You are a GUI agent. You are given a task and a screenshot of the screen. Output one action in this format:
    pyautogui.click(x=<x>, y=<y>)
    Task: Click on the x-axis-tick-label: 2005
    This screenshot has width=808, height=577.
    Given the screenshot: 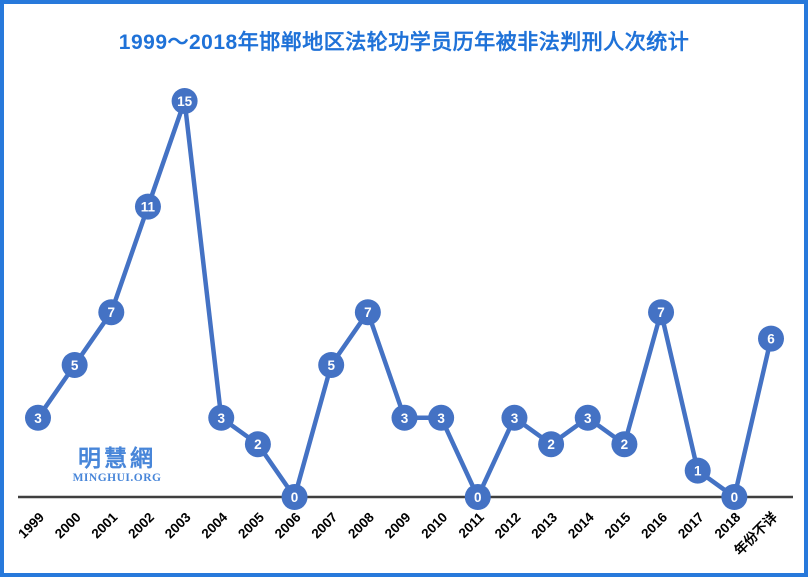 What is the action you would take?
    pyautogui.click(x=251, y=525)
    